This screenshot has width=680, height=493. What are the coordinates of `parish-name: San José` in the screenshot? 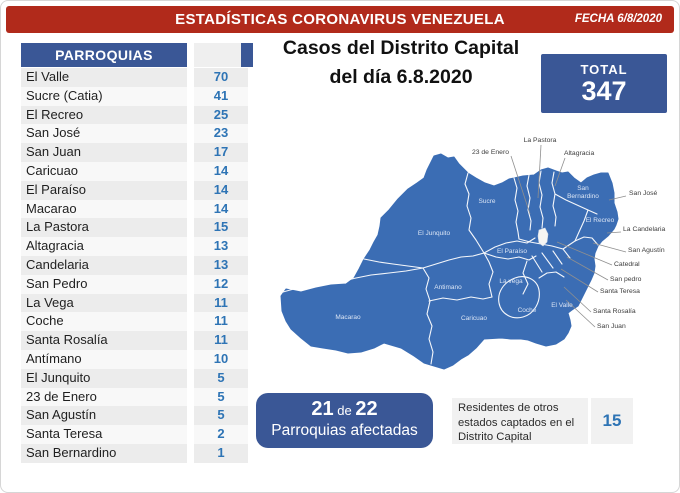 It's located at (104, 134).